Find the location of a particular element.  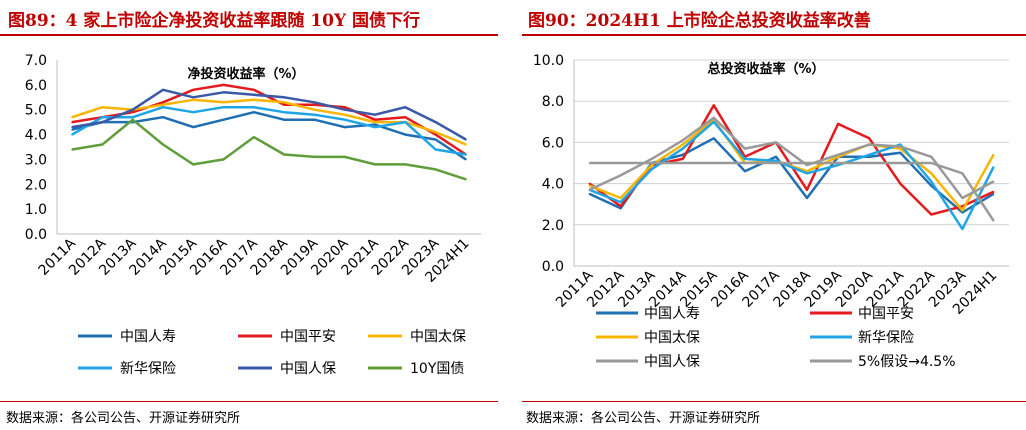

legend-label: 中国人寿 is located at coordinates (148, 336).